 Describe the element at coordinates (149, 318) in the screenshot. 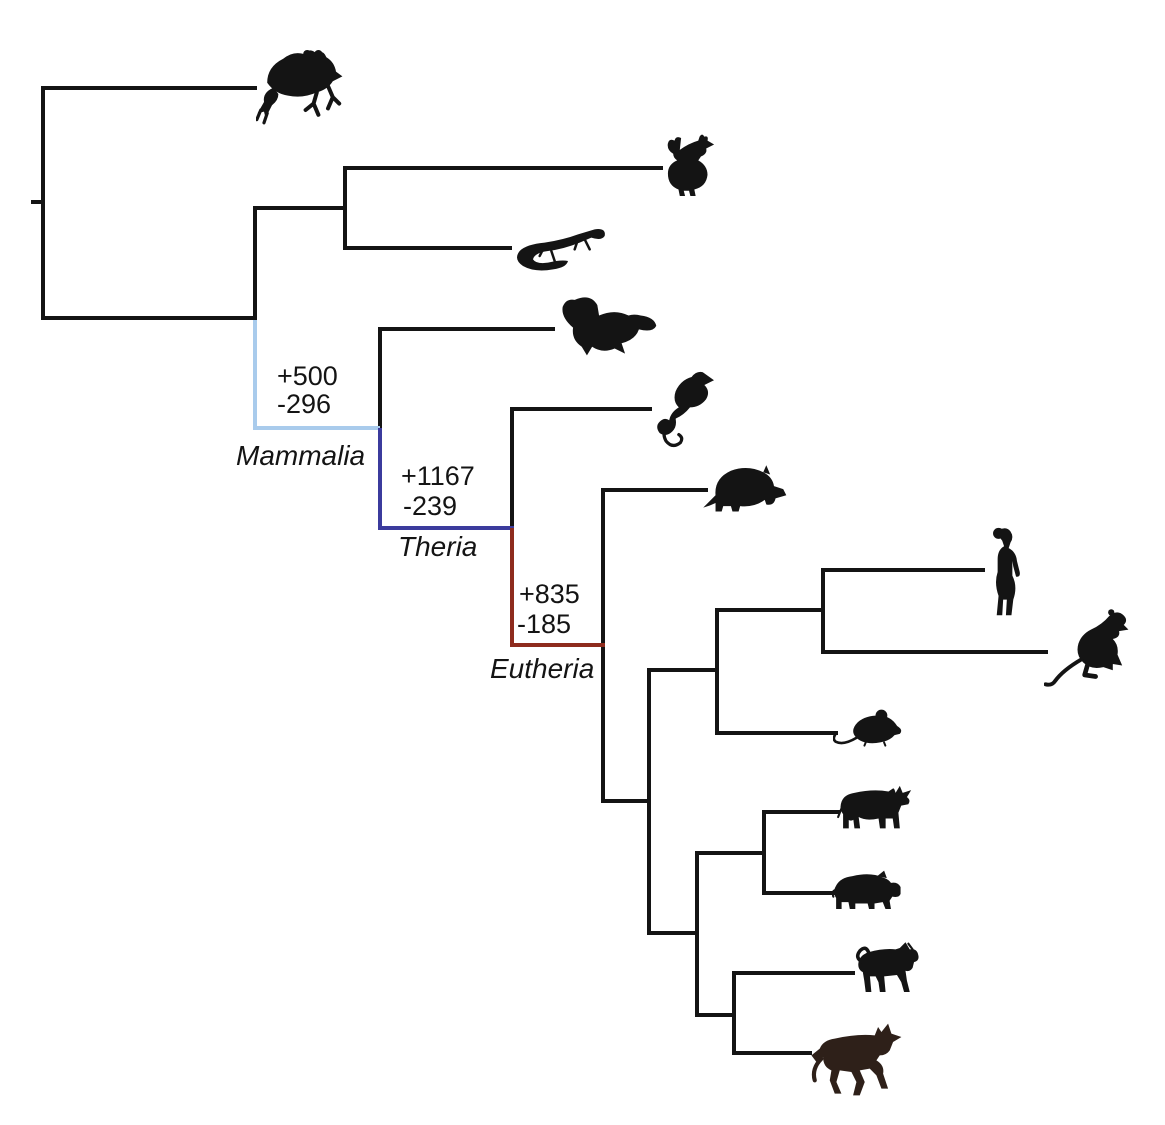

I see `branch-amniota-stem` at that location.